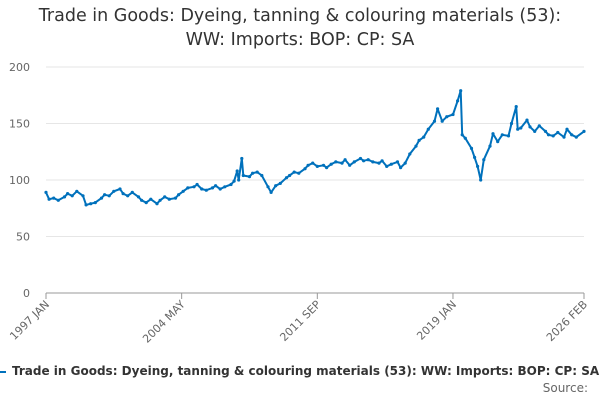  I want to click on y-tick-label: 150, so click(19, 124).